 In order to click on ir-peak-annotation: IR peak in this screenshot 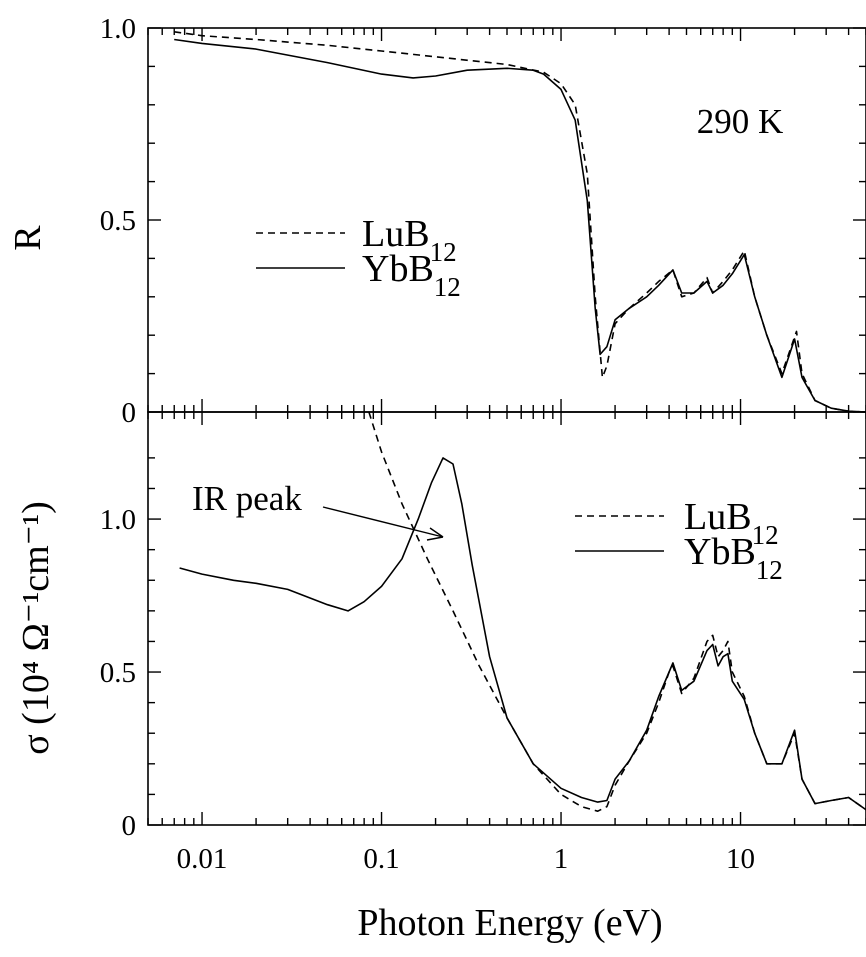, I will do `click(318, 510)`.